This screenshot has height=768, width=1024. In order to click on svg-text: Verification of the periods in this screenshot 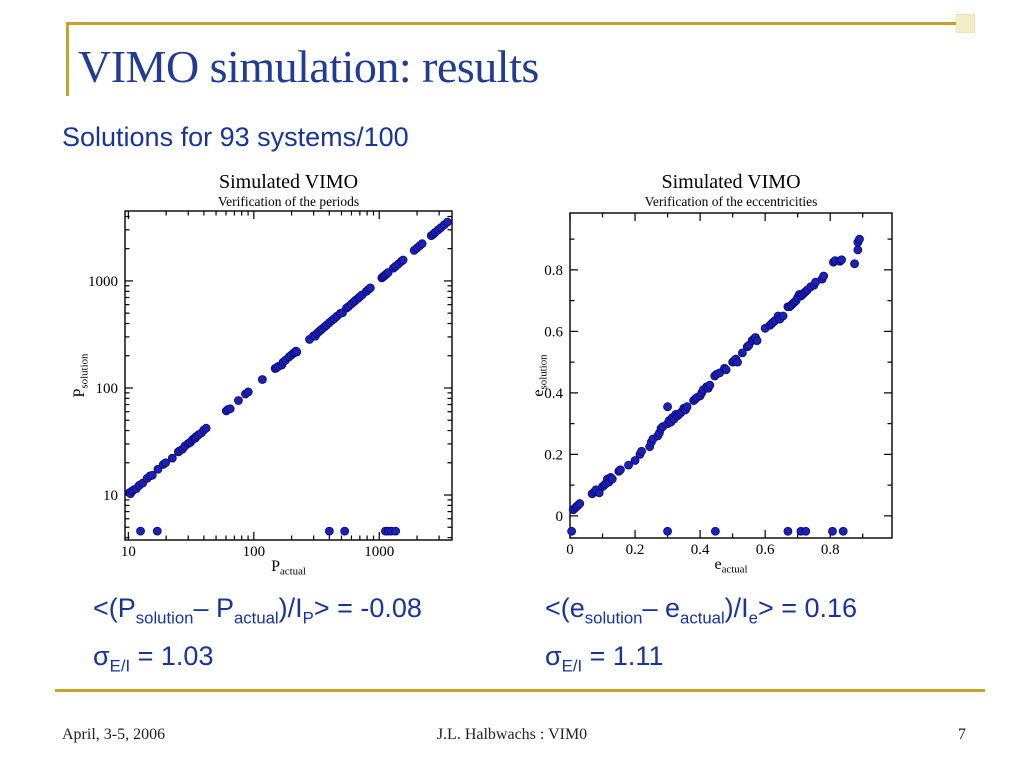, I will do `click(288, 201)`.